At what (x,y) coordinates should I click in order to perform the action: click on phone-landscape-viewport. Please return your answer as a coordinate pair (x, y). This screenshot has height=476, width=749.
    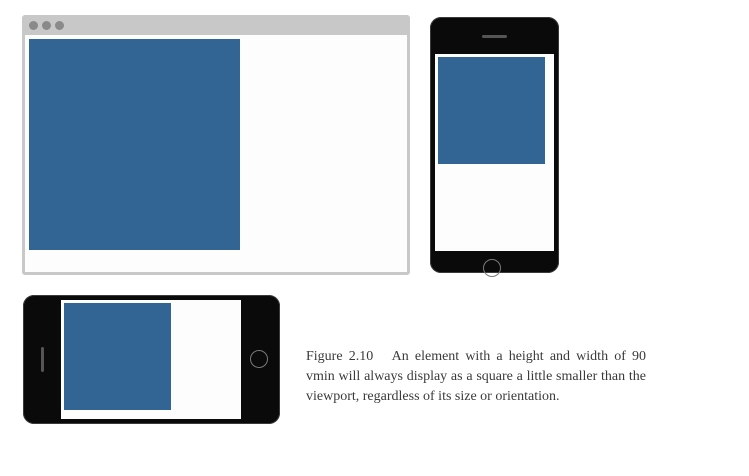
    Looking at the image, I should click on (151, 359).